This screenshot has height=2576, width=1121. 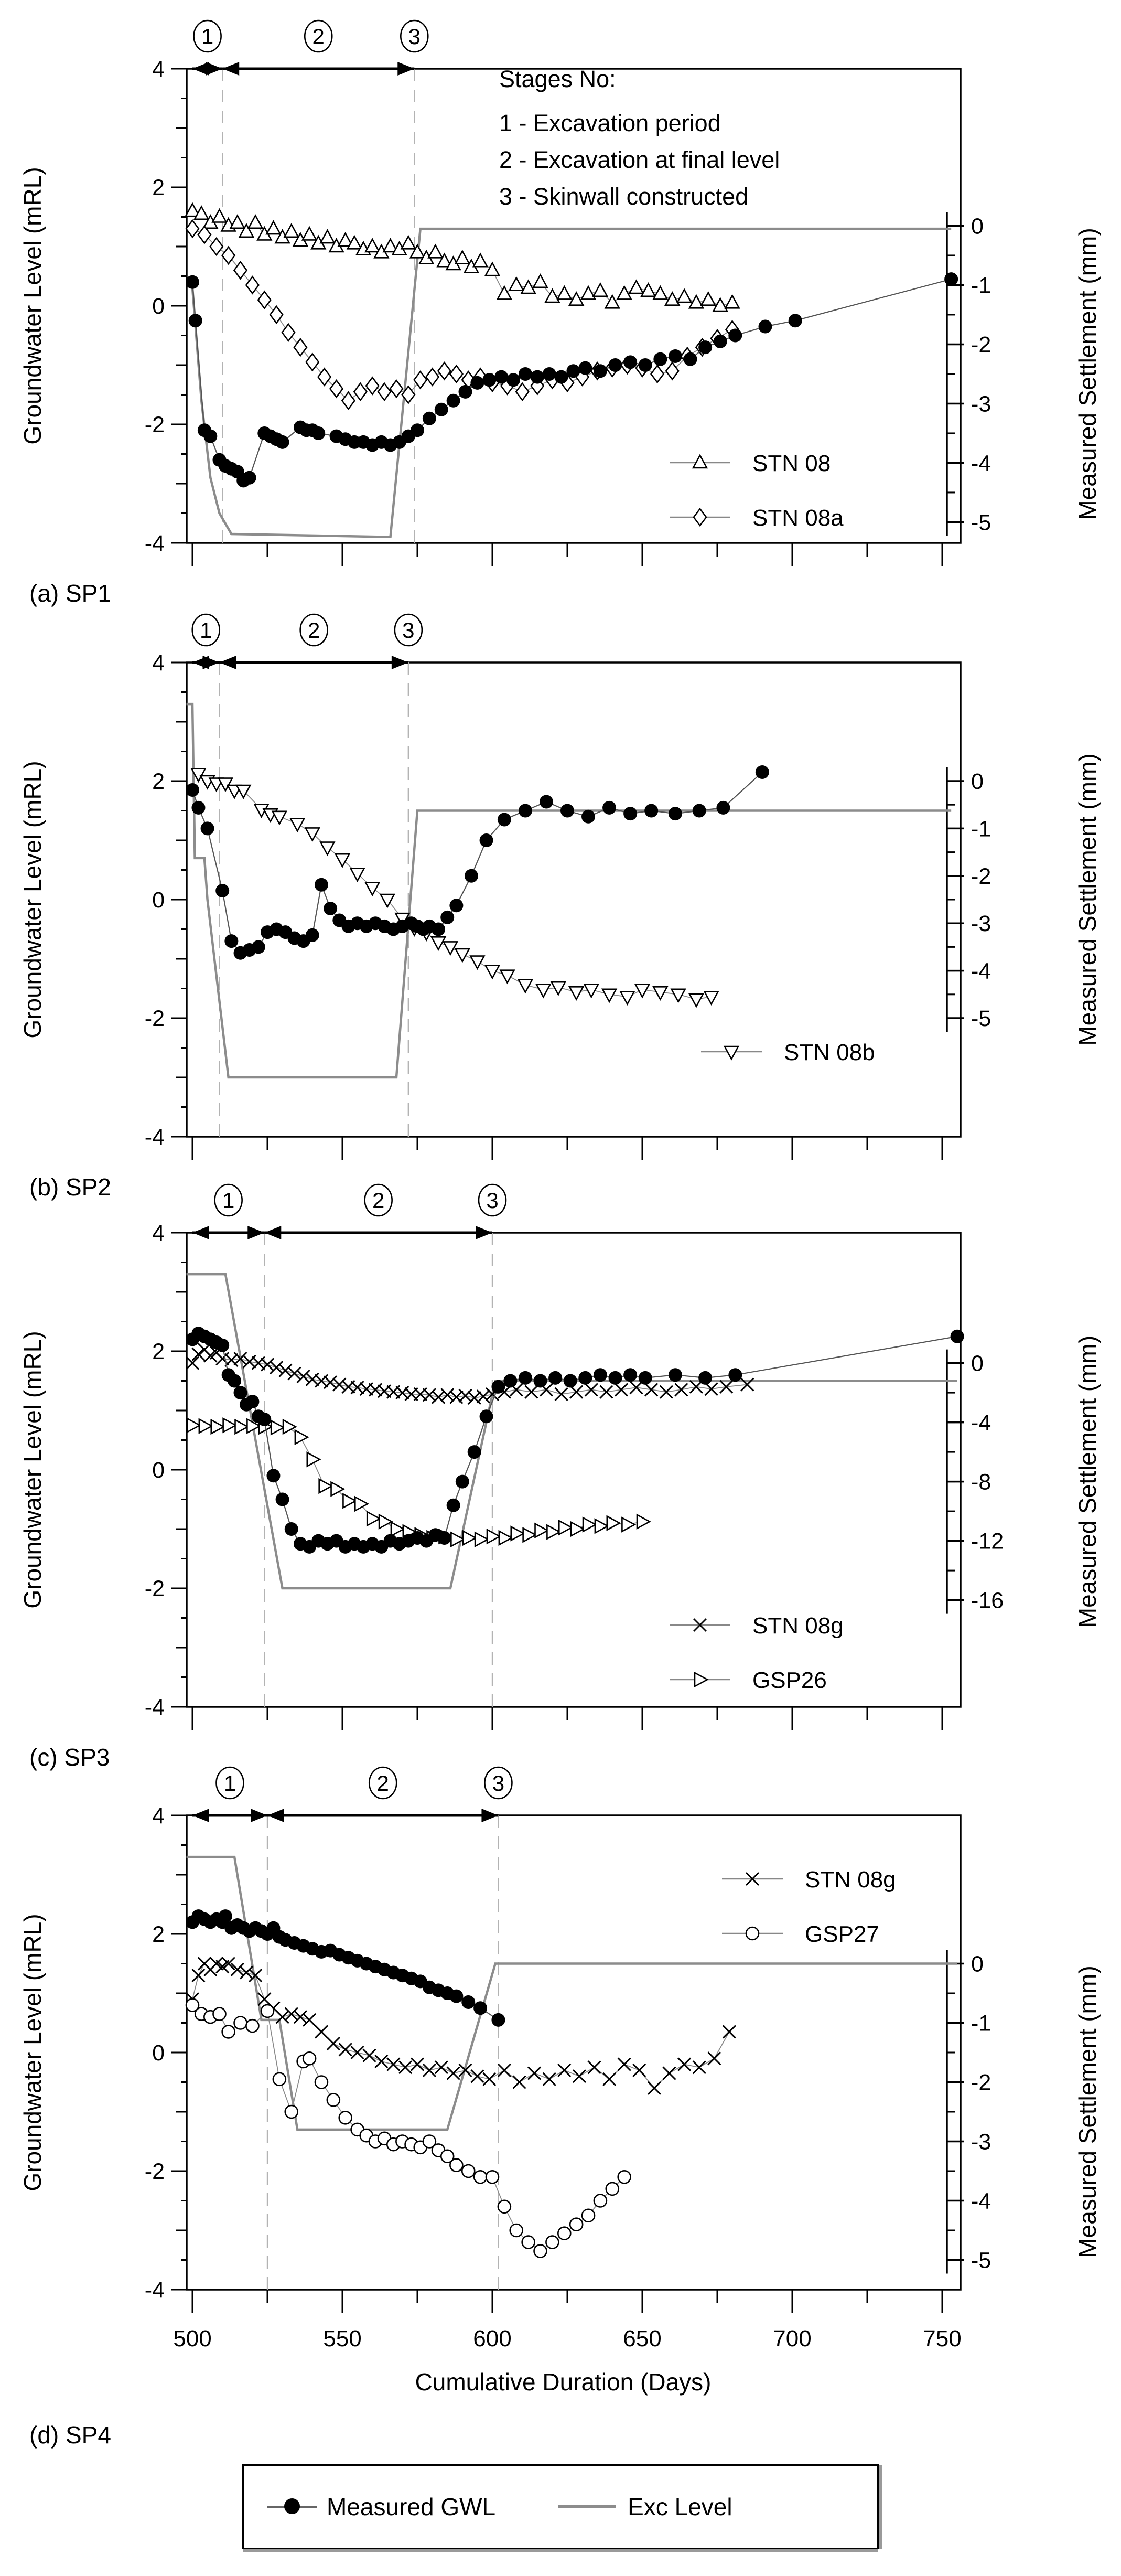 I want to click on stage-number-label: 1, so click(x=230, y=1783).